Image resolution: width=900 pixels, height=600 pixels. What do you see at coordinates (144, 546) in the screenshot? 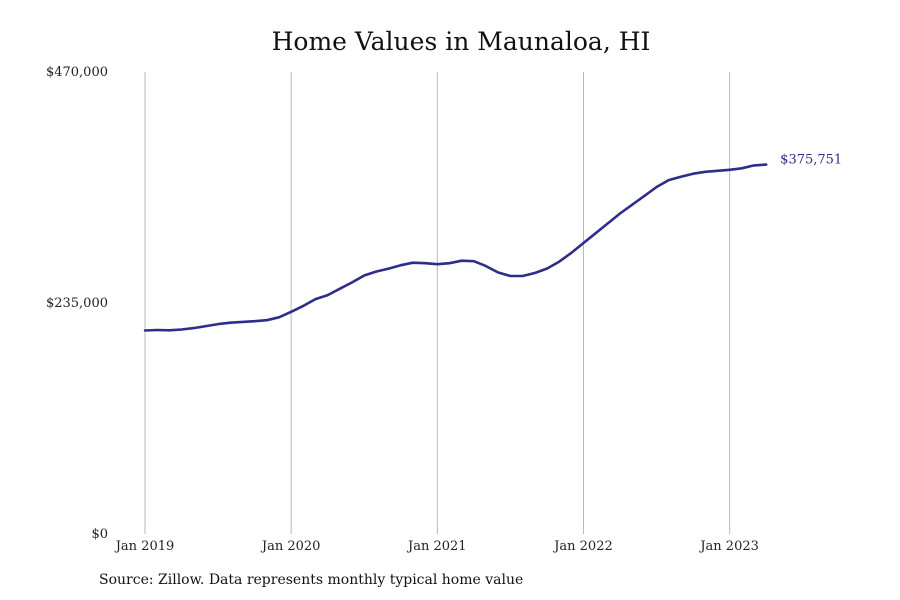
I see `x-tick-label: Jan 2019` at bounding box center [144, 546].